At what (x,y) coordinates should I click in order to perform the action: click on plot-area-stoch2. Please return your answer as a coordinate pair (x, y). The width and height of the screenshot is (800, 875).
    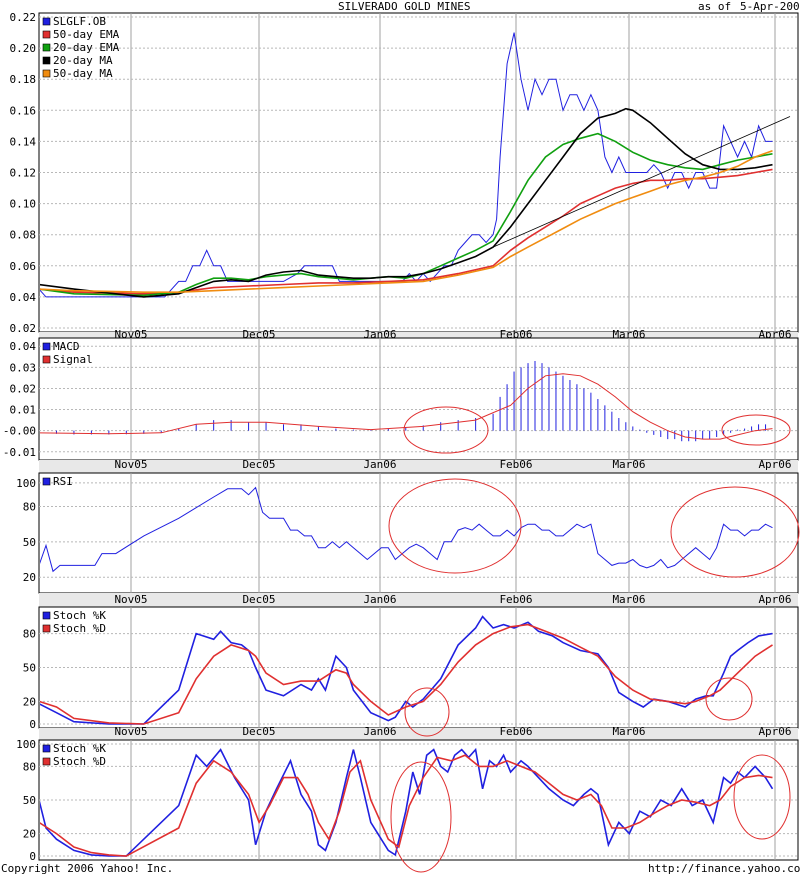
    Looking at the image, I should click on (407, 802).